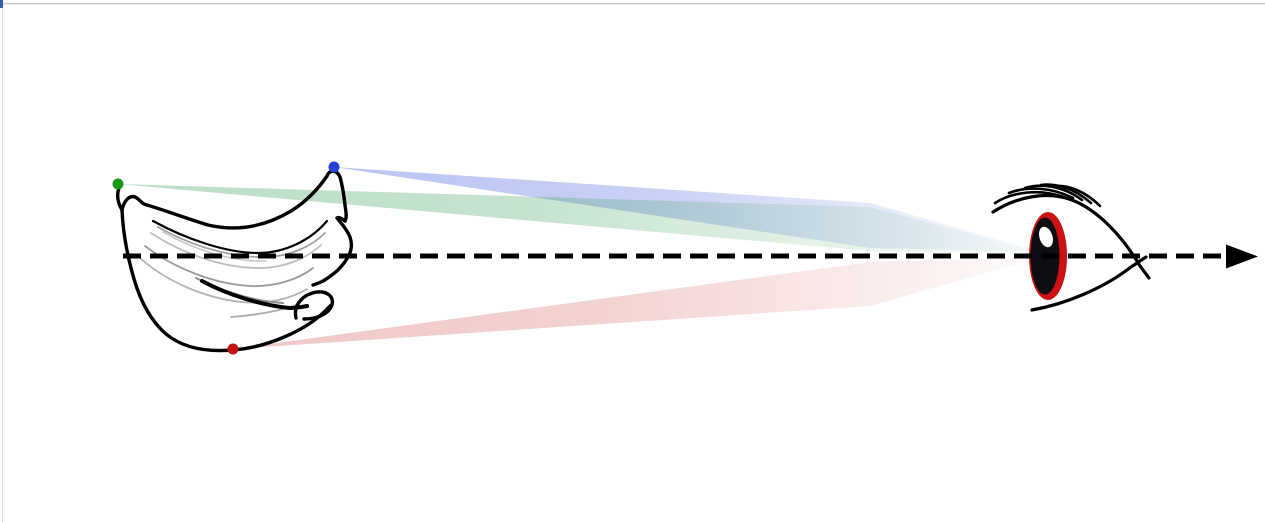  What do you see at coordinates (637, 303) in the screenshot?
I see `red-light-beam` at bounding box center [637, 303].